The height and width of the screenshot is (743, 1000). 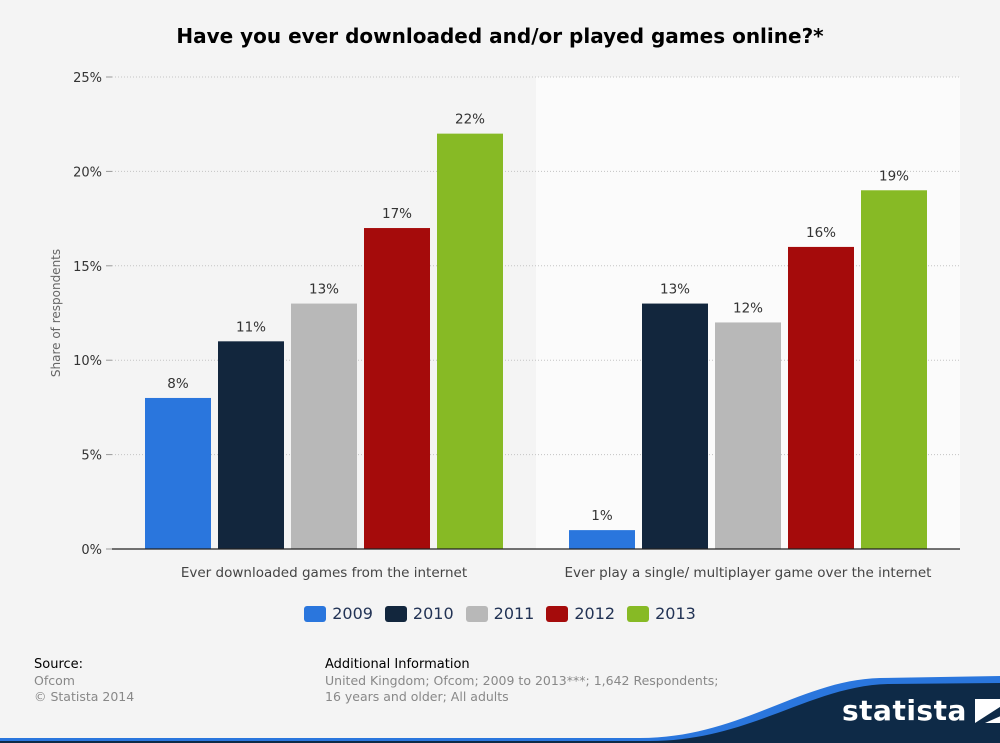 What do you see at coordinates (54, 680) in the screenshot?
I see `source-line-1: Ofcom` at bounding box center [54, 680].